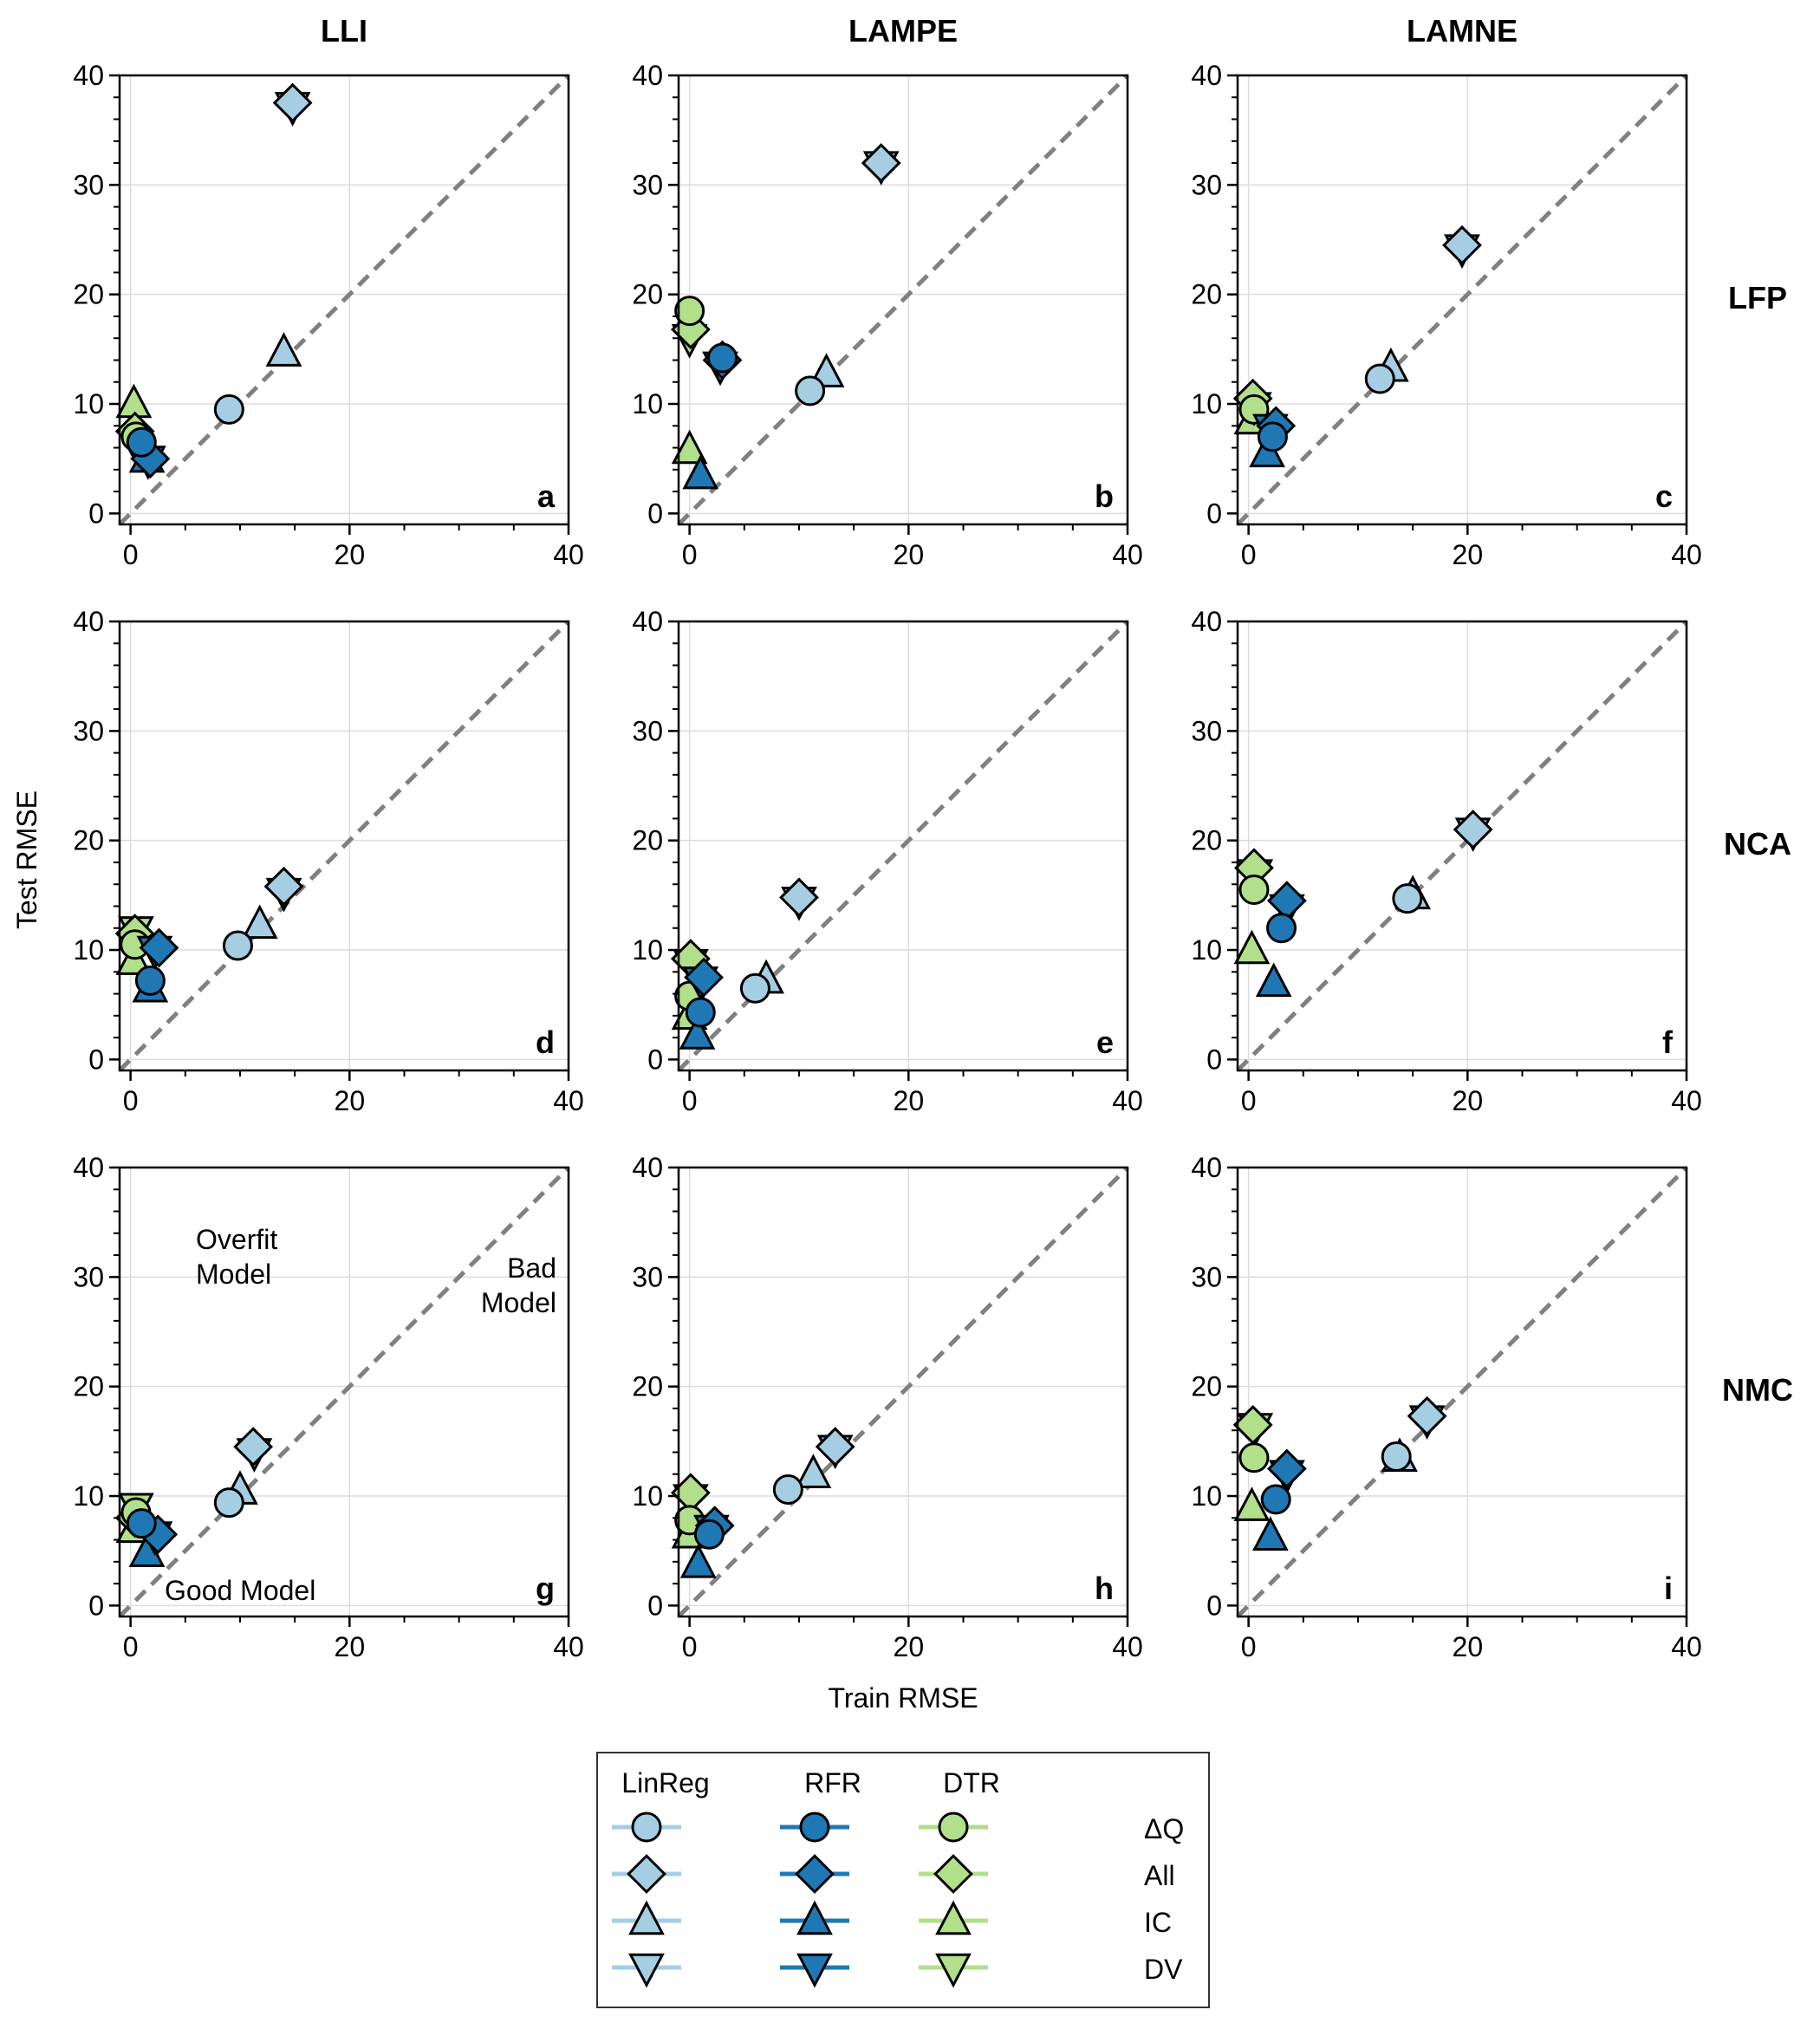  What do you see at coordinates (1105, 1042) in the screenshot?
I see `panel-label-e: e` at bounding box center [1105, 1042].